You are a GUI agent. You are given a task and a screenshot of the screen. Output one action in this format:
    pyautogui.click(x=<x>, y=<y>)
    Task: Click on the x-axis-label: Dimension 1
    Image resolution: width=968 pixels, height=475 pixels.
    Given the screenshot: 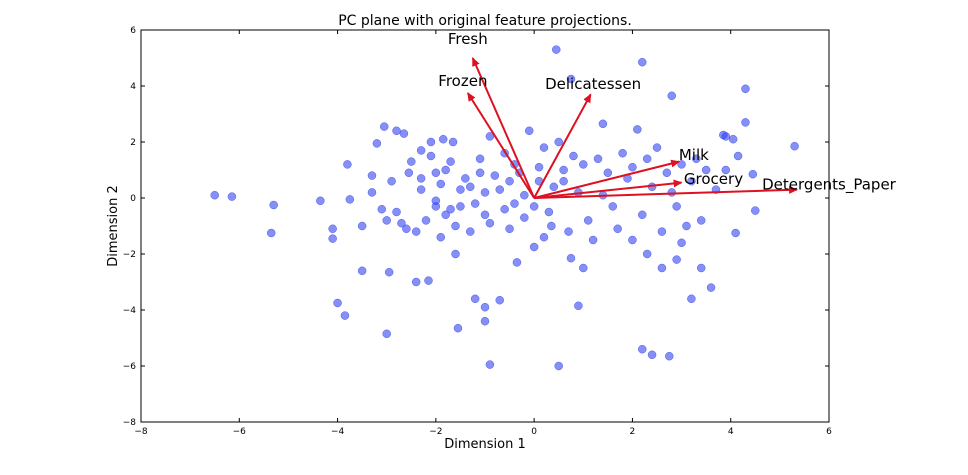 What is the action you would take?
    pyautogui.click(x=485, y=444)
    